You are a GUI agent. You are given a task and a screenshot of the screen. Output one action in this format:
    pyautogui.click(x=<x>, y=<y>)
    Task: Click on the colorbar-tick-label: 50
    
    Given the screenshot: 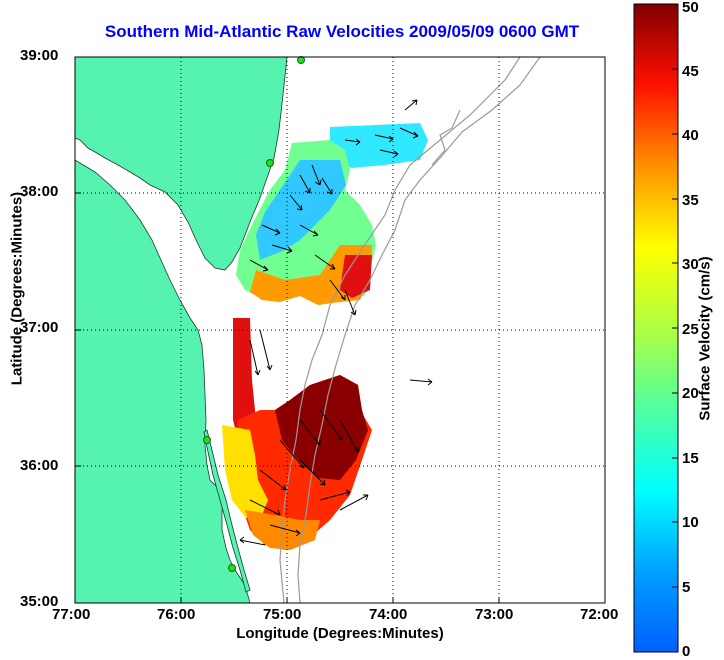 What is the action you would take?
    pyautogui.click(x=690, y=8)
    